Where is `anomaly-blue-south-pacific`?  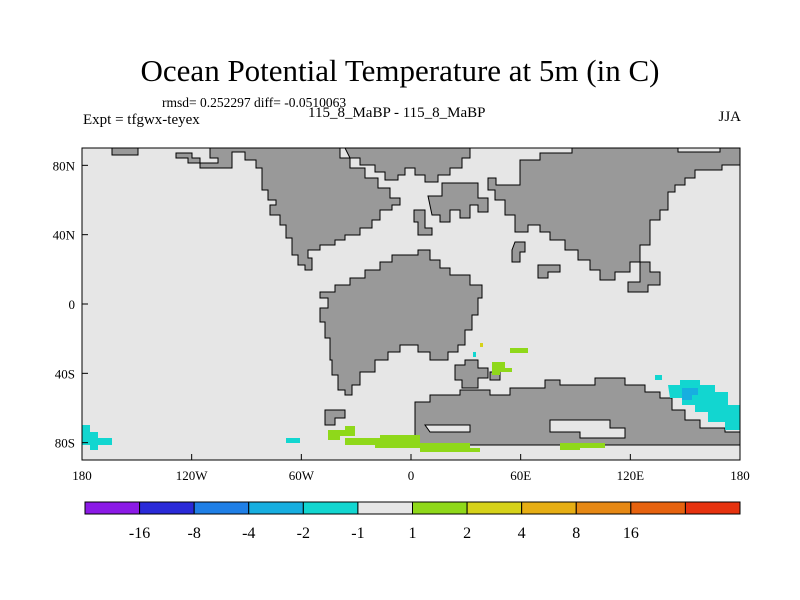
anomaly-blue-south-pacific is located at coordinates (690, 394).